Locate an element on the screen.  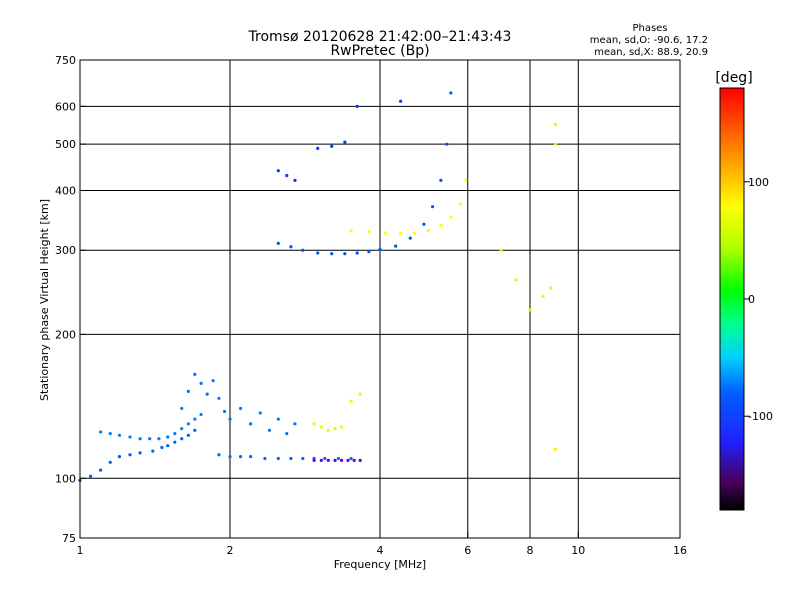
y-tick-label: 75 is located at coordinates (69, 538).